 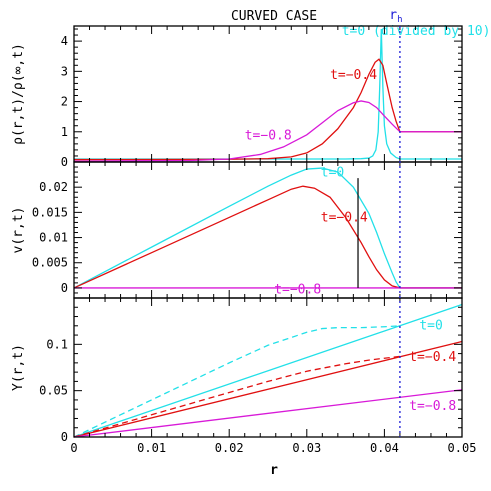 I want to click on reference-line-layer: rh, so click(x=396, y=222).